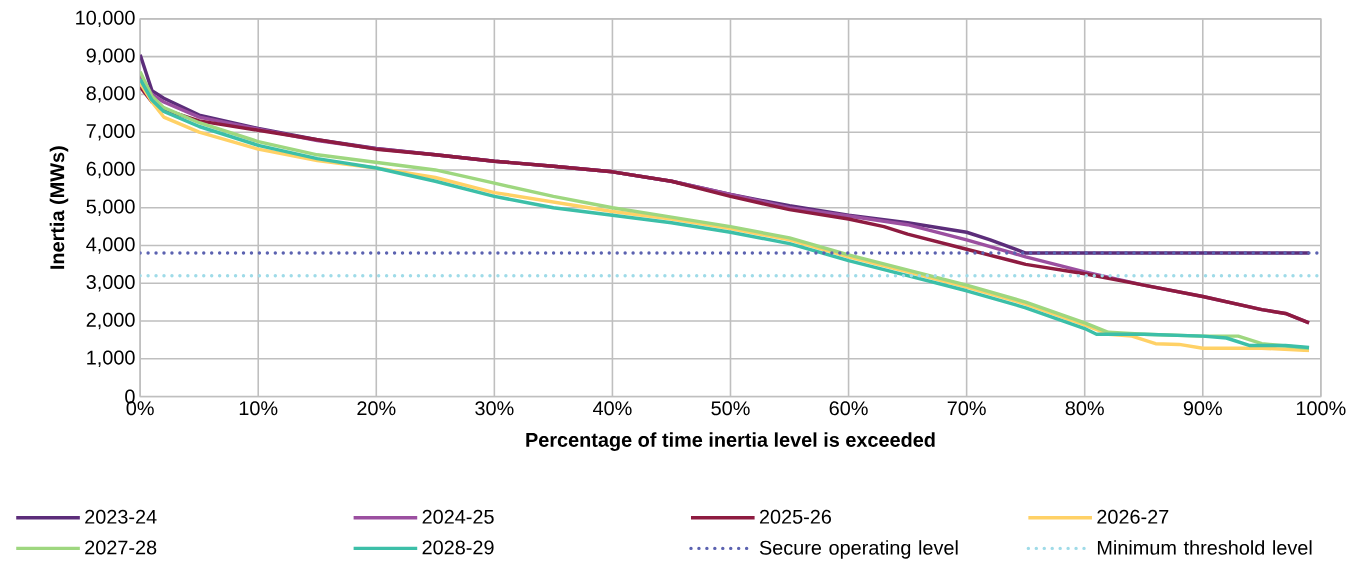 The image size is (1368, 576). What do you see at coordinates (1204, 547) in the screenshot?
I see `legend-label: Minimum threshold level` at bounding box center [1204, 547].